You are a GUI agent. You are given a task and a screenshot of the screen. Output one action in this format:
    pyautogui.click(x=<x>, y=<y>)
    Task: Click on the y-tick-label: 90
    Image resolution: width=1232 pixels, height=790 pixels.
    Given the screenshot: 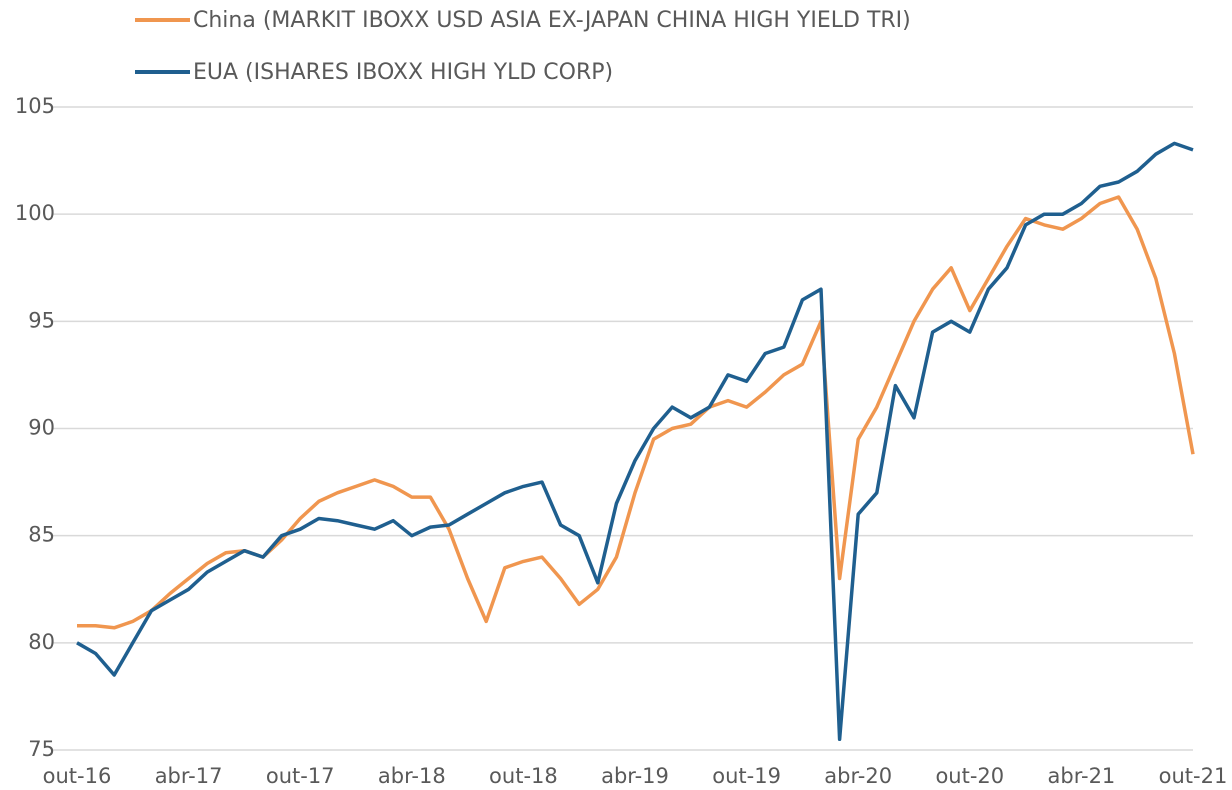 What is the action you would take?
    pyautogui.click(x=41, y=428)
    